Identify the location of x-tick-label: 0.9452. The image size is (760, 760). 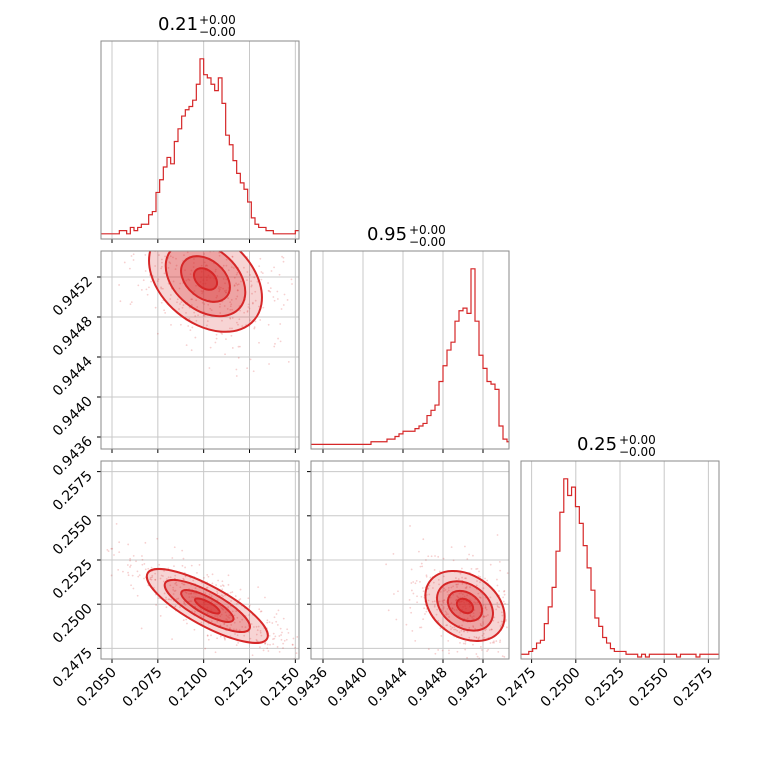
(468, 688).